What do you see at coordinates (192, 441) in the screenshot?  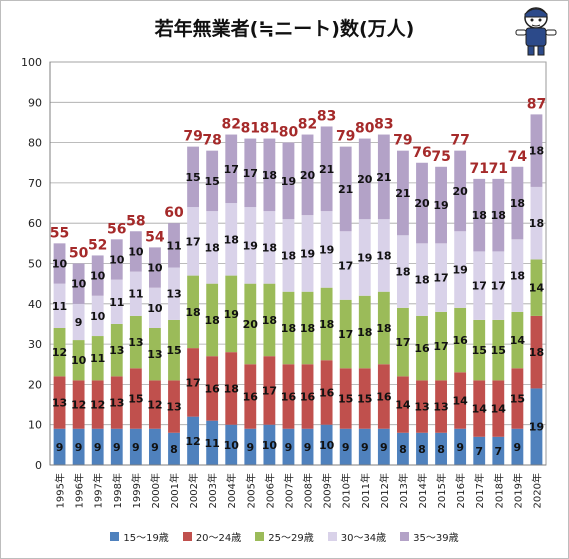 I see `data-label: 12` at bounding box center [192, 441].